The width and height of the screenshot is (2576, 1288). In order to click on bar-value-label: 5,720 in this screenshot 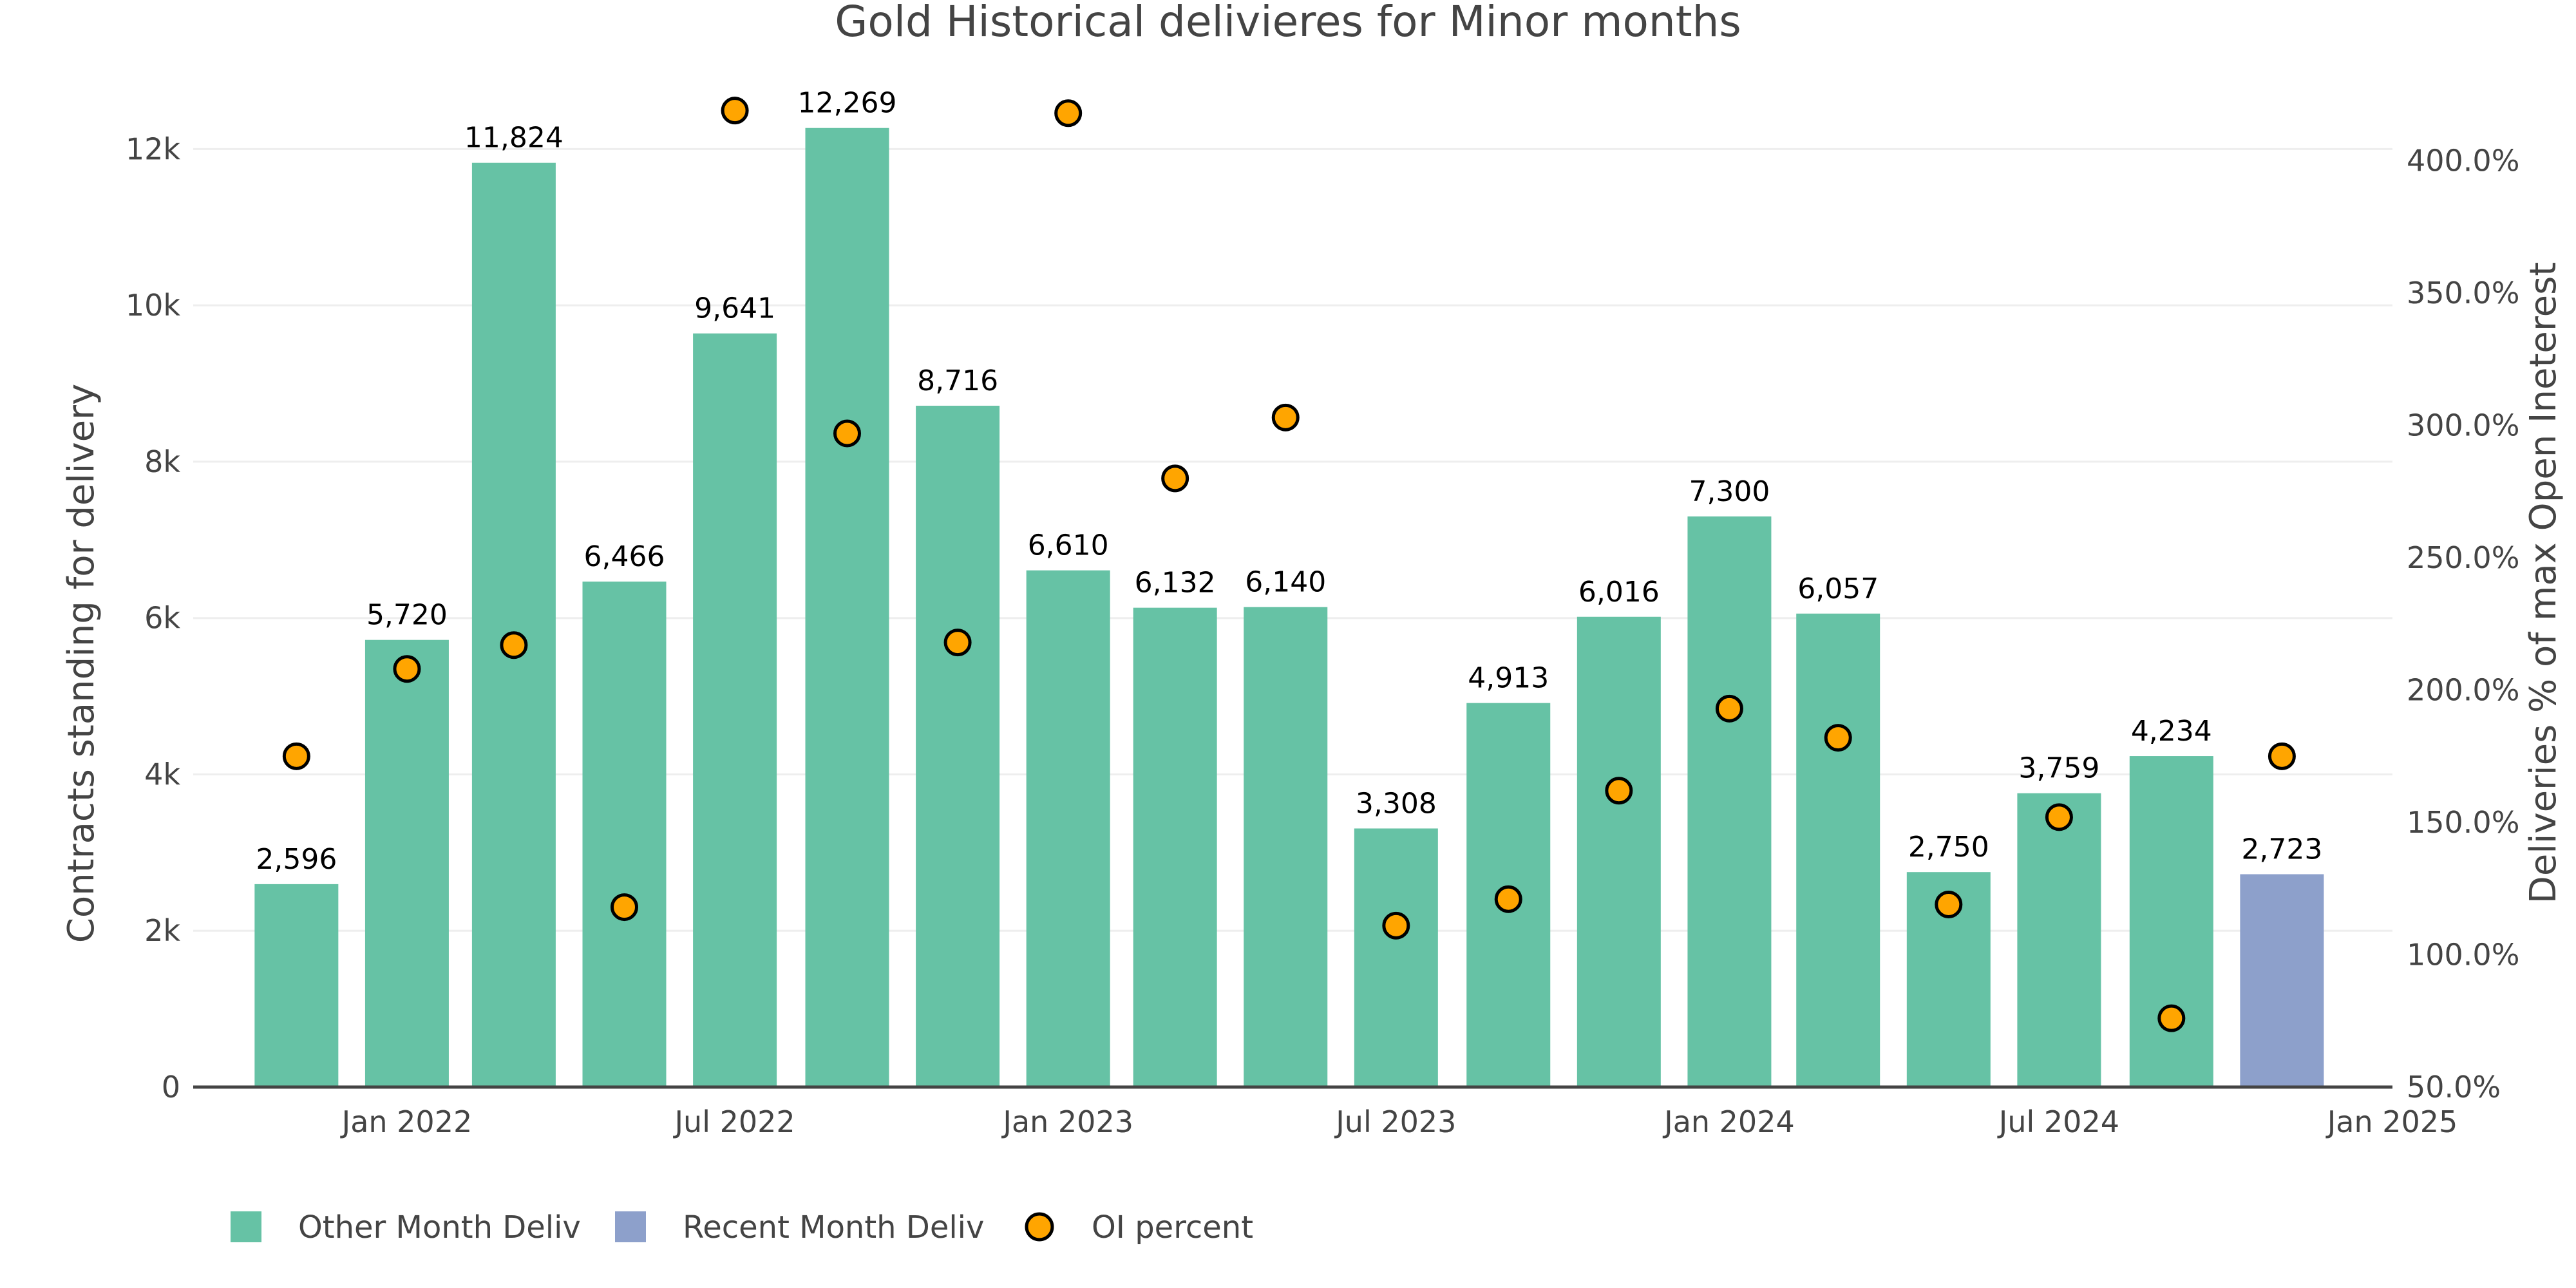, I will do `click(407, 615)`.